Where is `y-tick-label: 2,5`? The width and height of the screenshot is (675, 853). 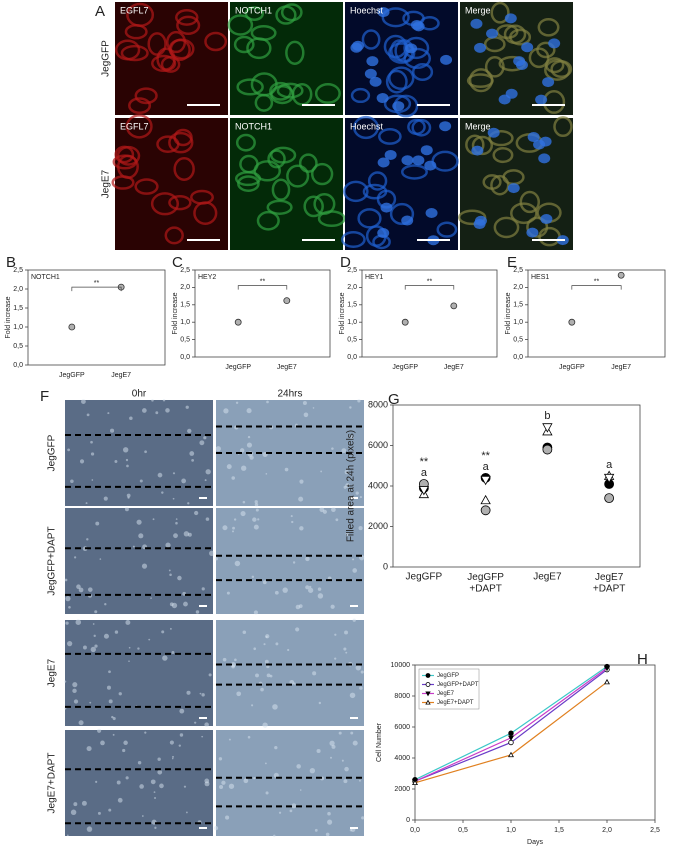 y-tick-label: 2,5 is located at coordinates (185, 270).